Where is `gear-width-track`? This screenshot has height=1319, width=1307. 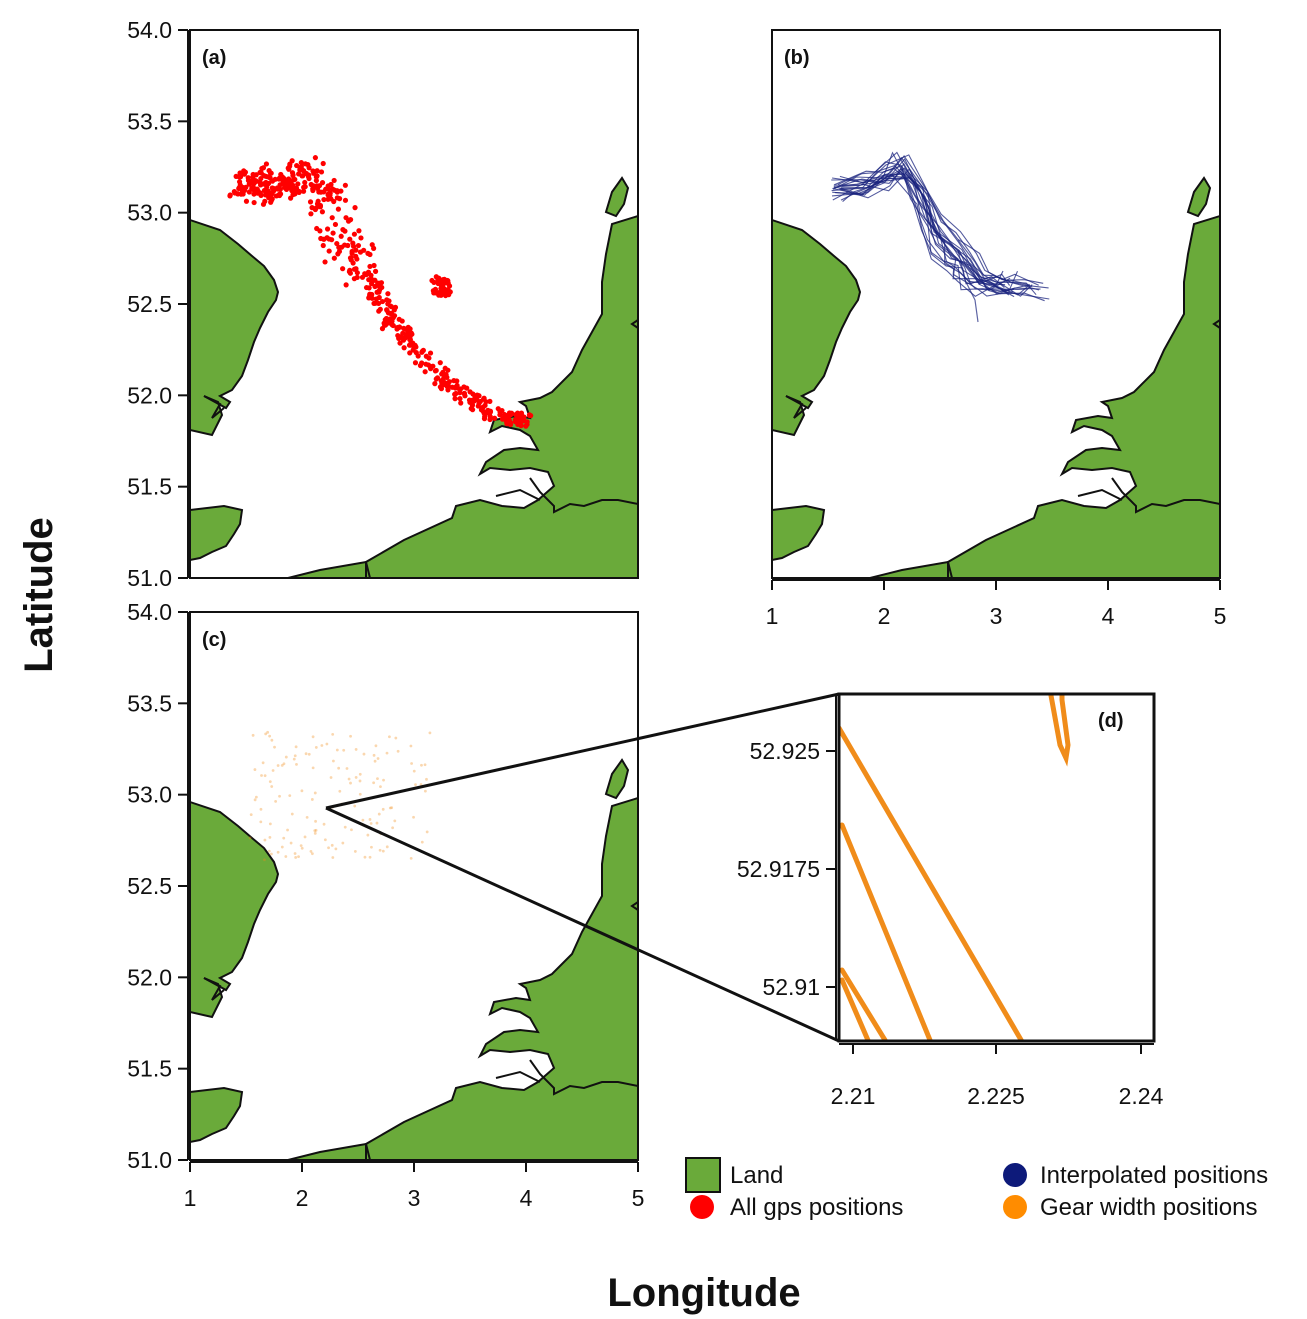 gear-width-track is located at coordinates (340, 796).